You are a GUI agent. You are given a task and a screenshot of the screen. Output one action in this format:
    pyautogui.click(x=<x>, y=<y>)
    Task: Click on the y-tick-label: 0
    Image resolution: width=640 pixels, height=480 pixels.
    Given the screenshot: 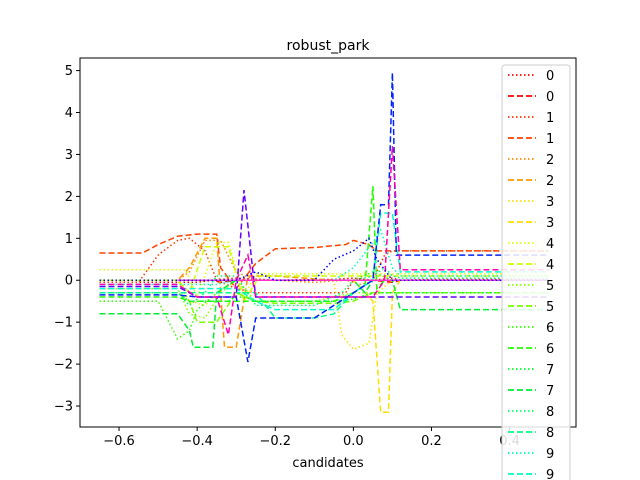 What is the action you would take?
    pyautogui.click(x=69, y=281)
    